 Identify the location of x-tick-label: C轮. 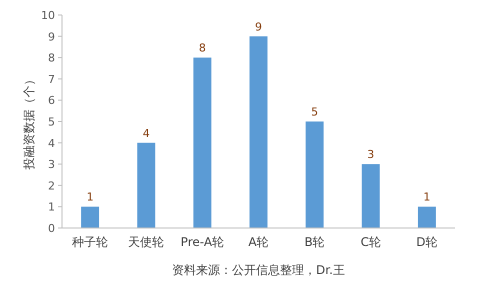
(370, 242).